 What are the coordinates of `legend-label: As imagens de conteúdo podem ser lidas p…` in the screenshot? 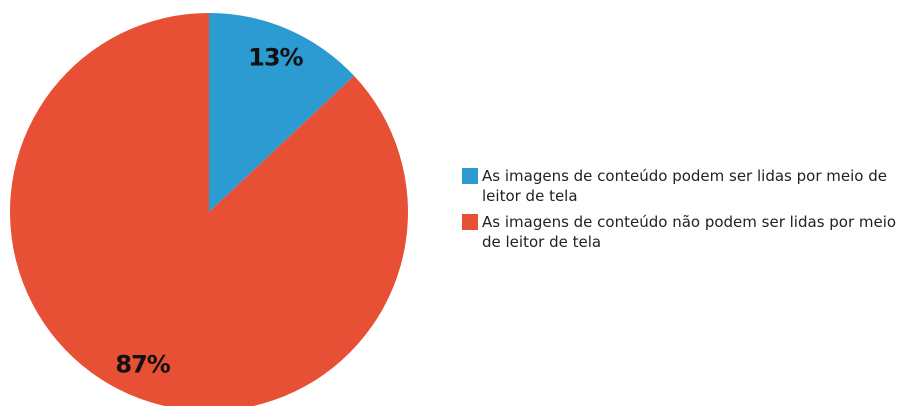 It's located at (684, 186).